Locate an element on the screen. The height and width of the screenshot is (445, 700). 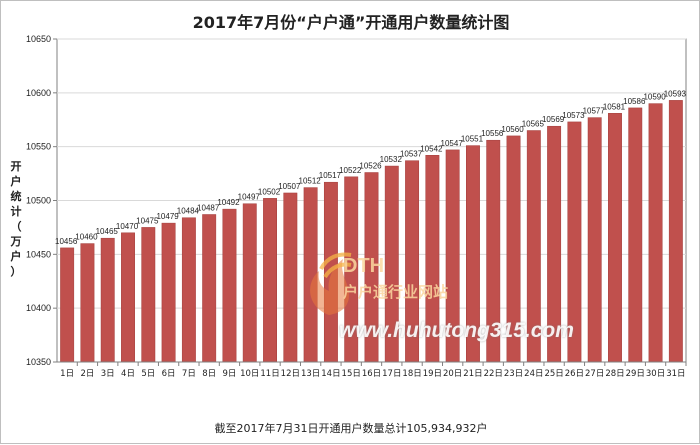
data-label: 10573 is located at coordinates (573, 115).